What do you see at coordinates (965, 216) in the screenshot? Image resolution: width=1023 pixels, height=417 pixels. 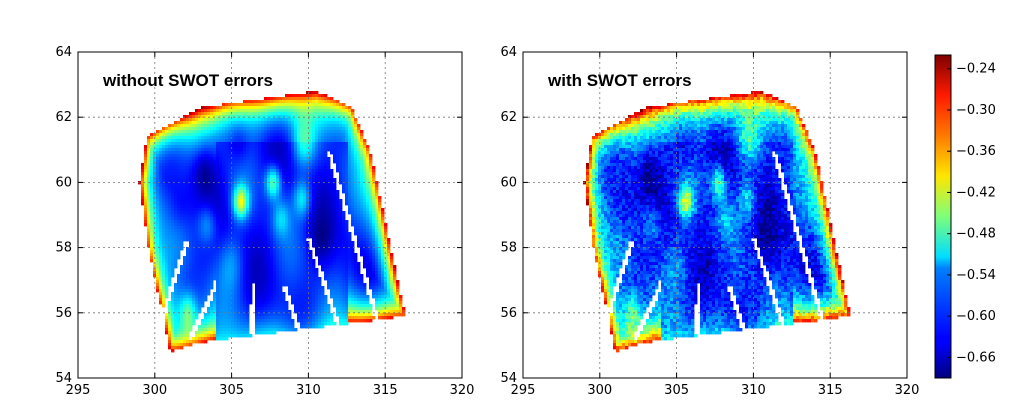 I see `colorbar: −0.24 −0.30 −0.36 −0.42 −0.48 −0.54 −0.60 −0.66` at bounding box center [965, 216].